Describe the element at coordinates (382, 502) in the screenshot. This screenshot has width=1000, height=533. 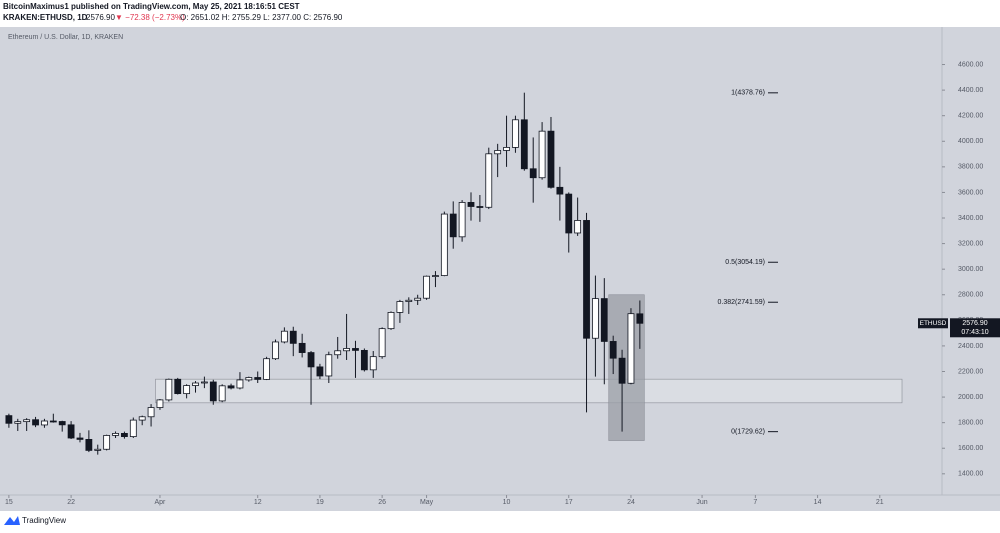
I see `x-tick-label: 26` at that location.